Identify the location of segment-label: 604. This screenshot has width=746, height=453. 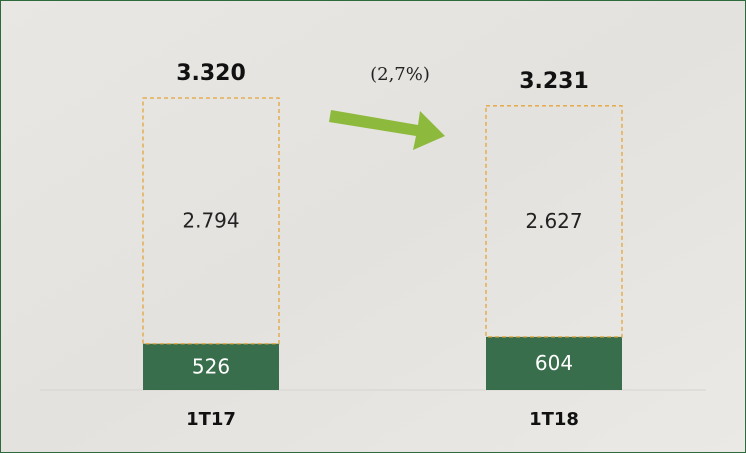
(554, 363).